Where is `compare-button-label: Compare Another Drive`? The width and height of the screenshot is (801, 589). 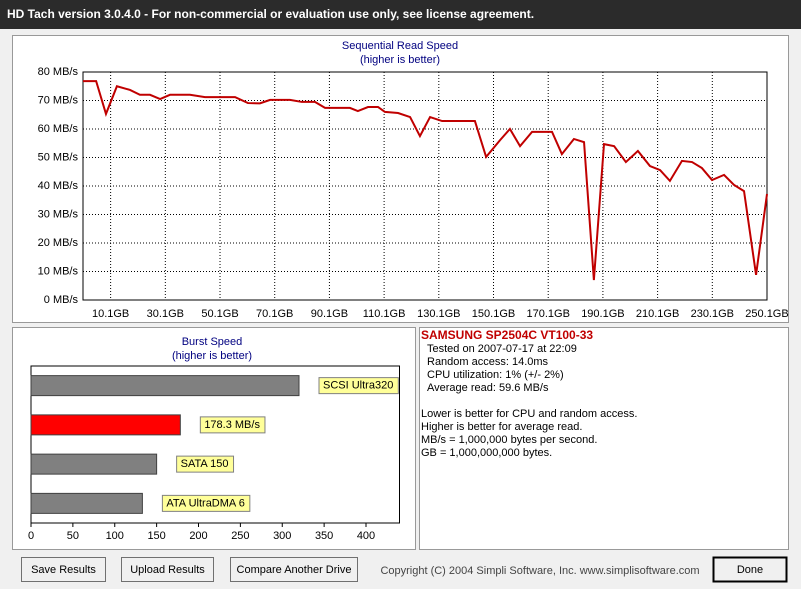 compare-button-label: Compare Another Drive is located at coordinates (294, 570).